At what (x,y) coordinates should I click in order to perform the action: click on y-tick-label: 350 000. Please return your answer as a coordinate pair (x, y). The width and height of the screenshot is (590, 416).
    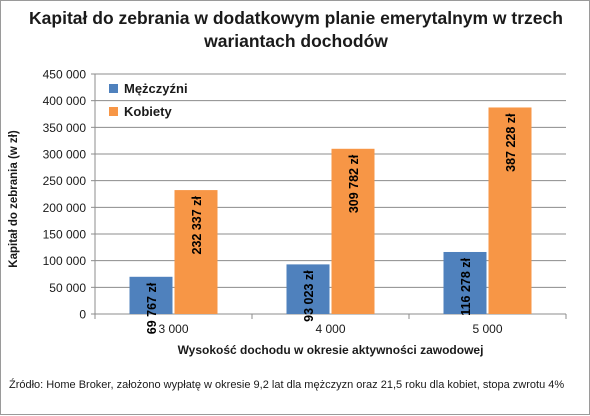
    Looking at the image, I should click on (65, 128).